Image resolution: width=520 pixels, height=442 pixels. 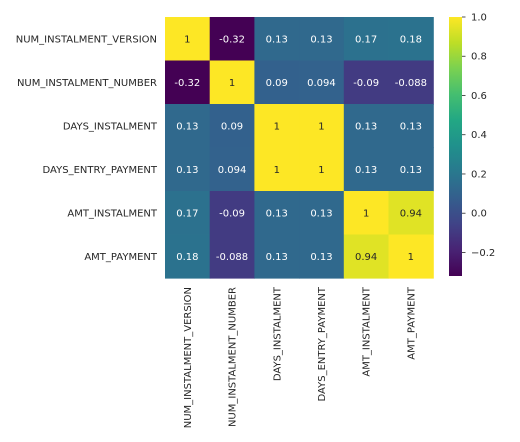 I want to click on cell-label-r1-c1: 1, so click(x=232, y=83).